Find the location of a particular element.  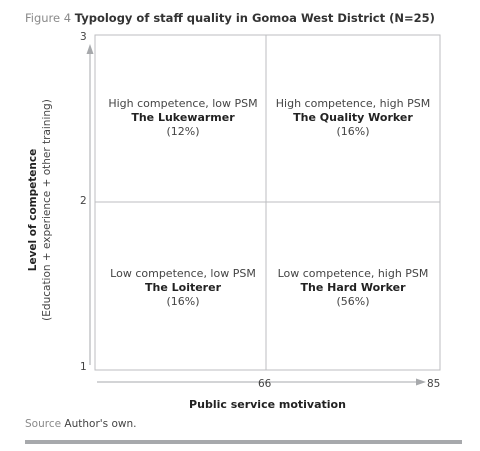

source-note: Source Author's own. is located at coordinates (80, 424).